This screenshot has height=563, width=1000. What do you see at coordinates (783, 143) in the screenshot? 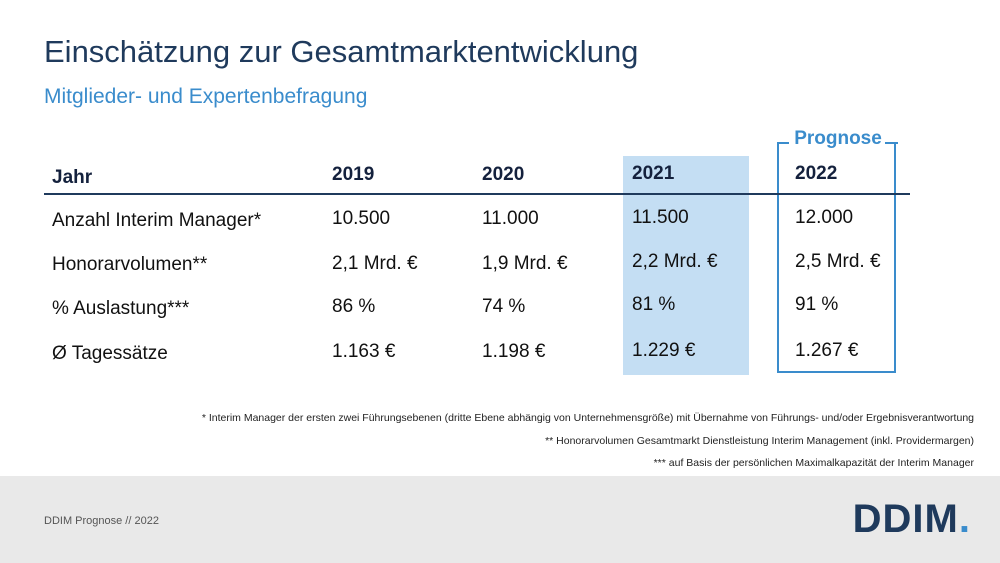
I see `prognose-bracket-top-left` at bounding box center [783, 143].